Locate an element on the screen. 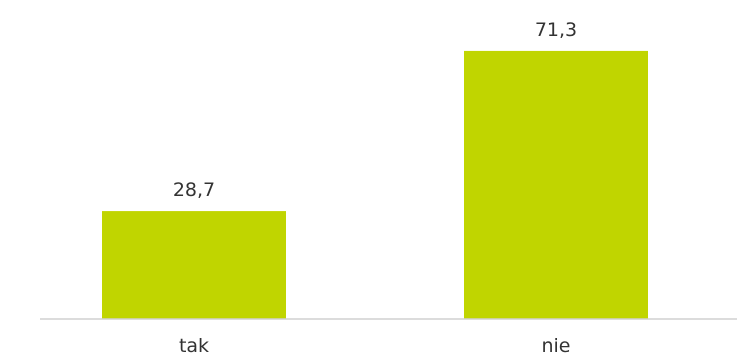 The width and height of the screenshot is (737, 358). x-tick-label-nie: nie is located at coordinates (555, 346).